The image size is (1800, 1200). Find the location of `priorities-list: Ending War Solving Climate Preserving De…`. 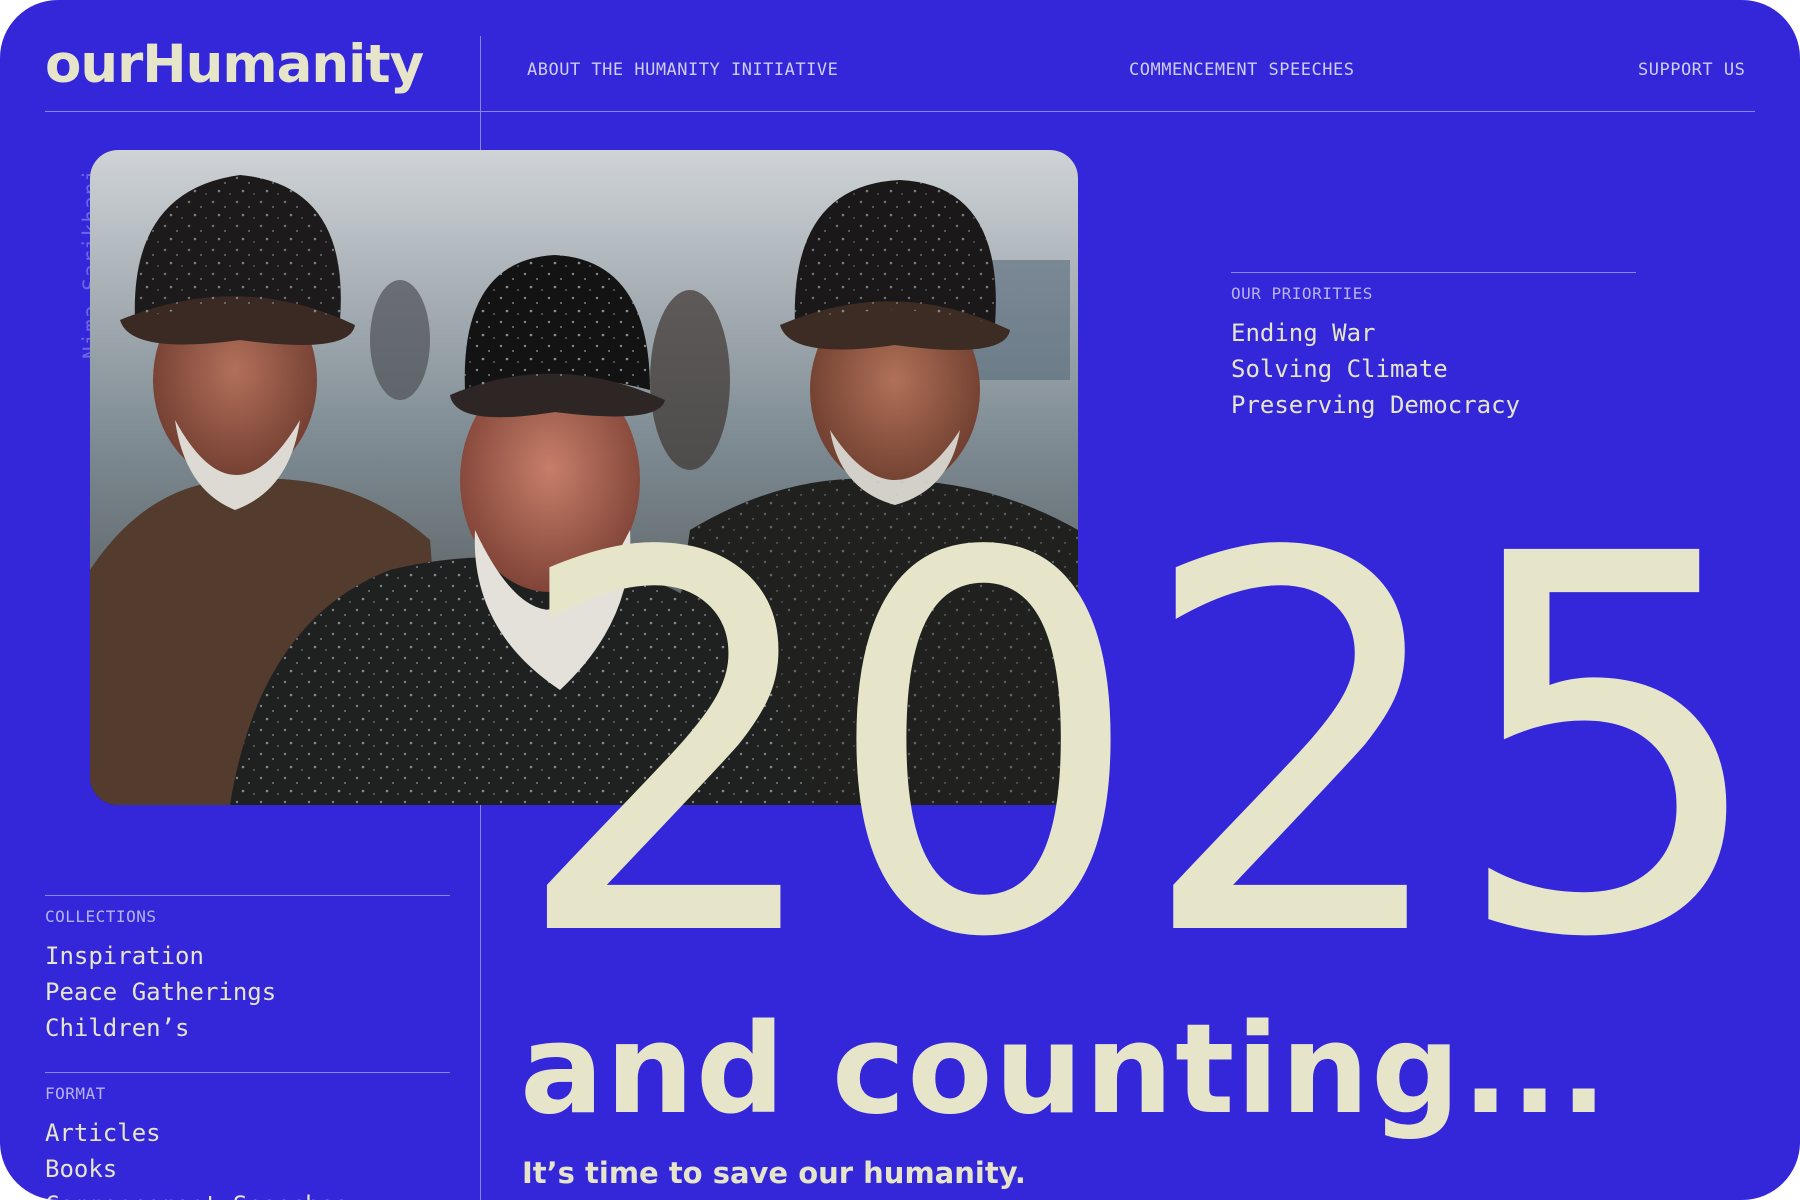

priorities-list: Ending War Solving Climate Preserving De… is located at coordinates (1375, 369).